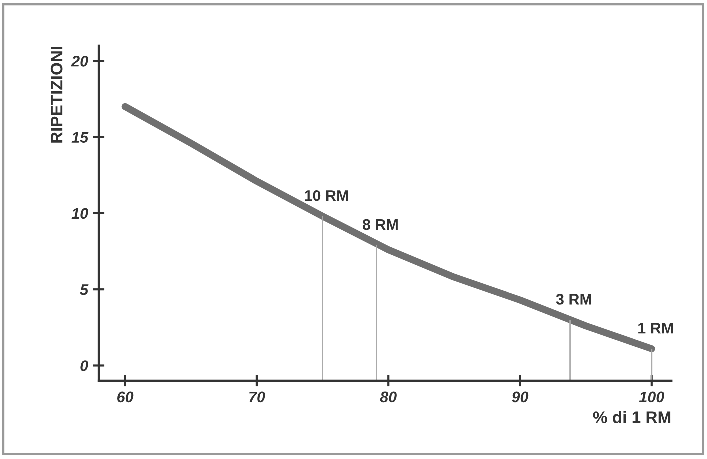  I want to click on y-tick-label: 15, so click(80, 137).